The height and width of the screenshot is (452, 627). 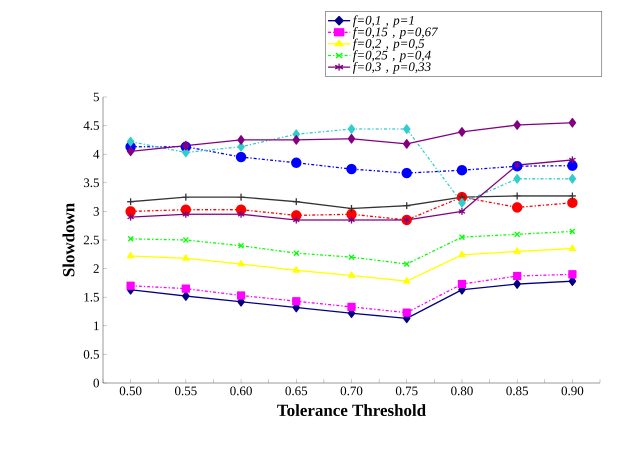 What do you see at coordinates (407, 391) in the screenshot?
I see `x-tick-label: 0.75` at bounding box center [407, 391].